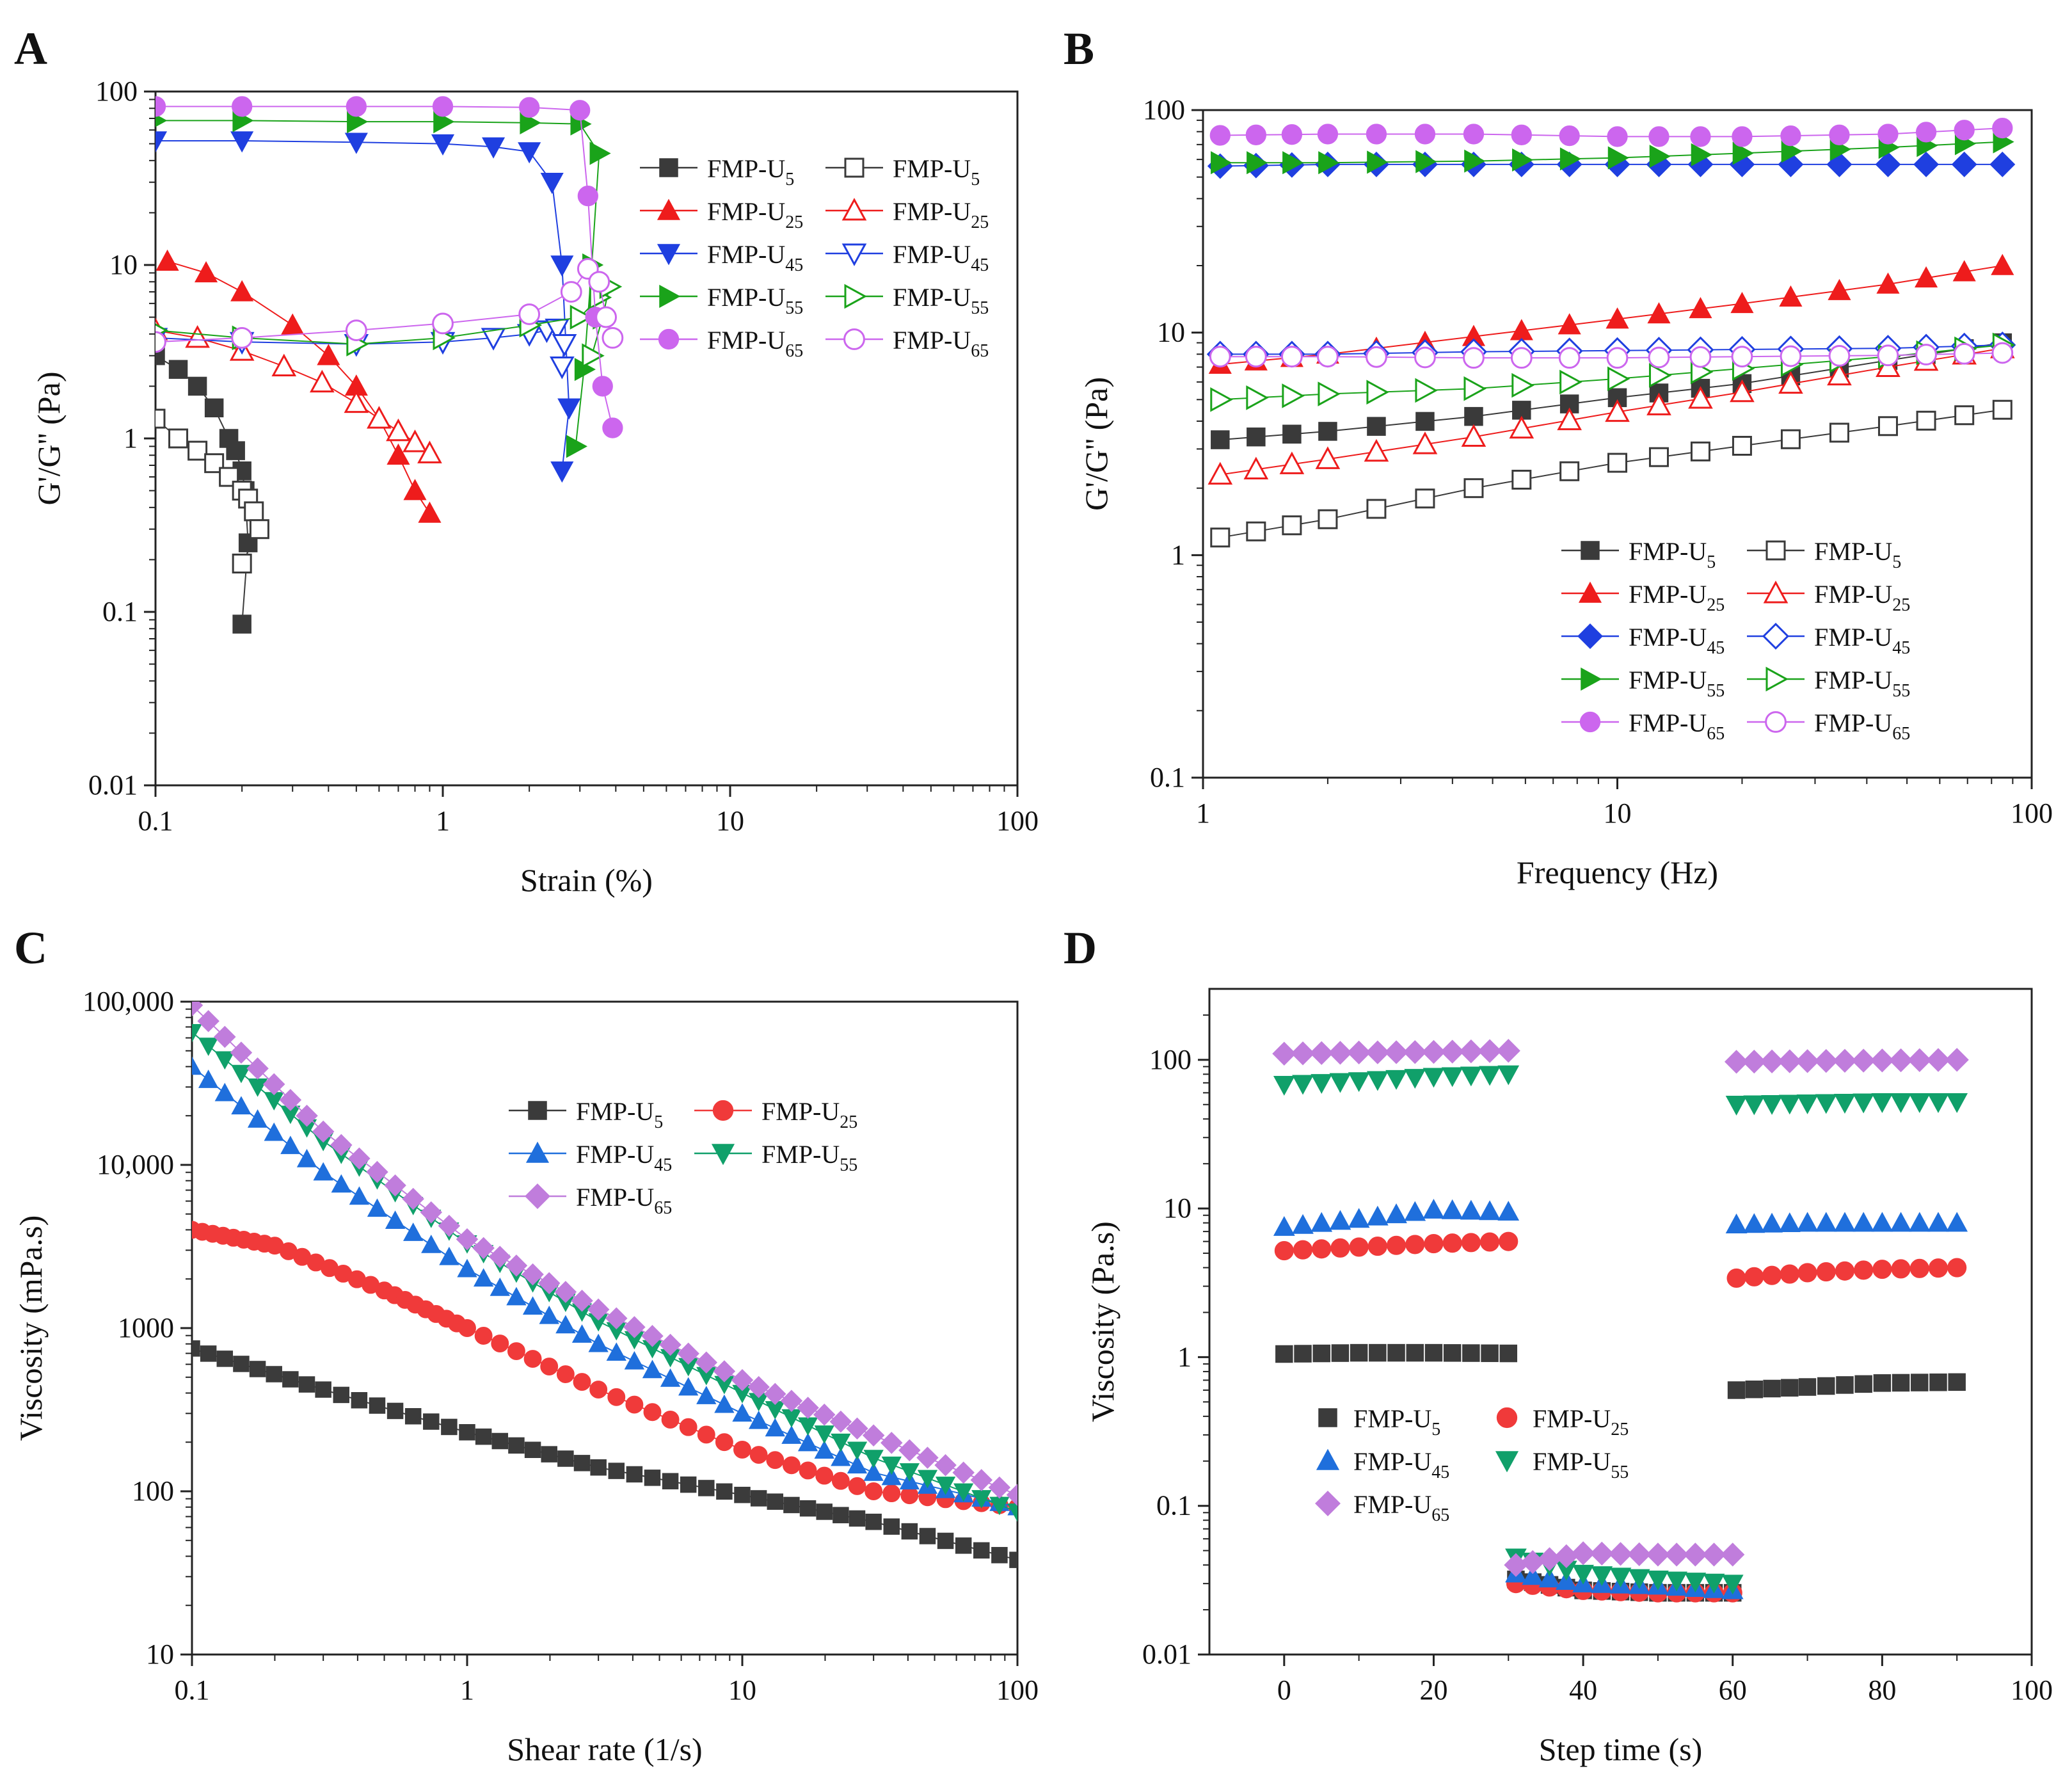  Describe the element at coordinates (113, 785) in the screenshot. I see `y-tick-label: 0.01` at that location.